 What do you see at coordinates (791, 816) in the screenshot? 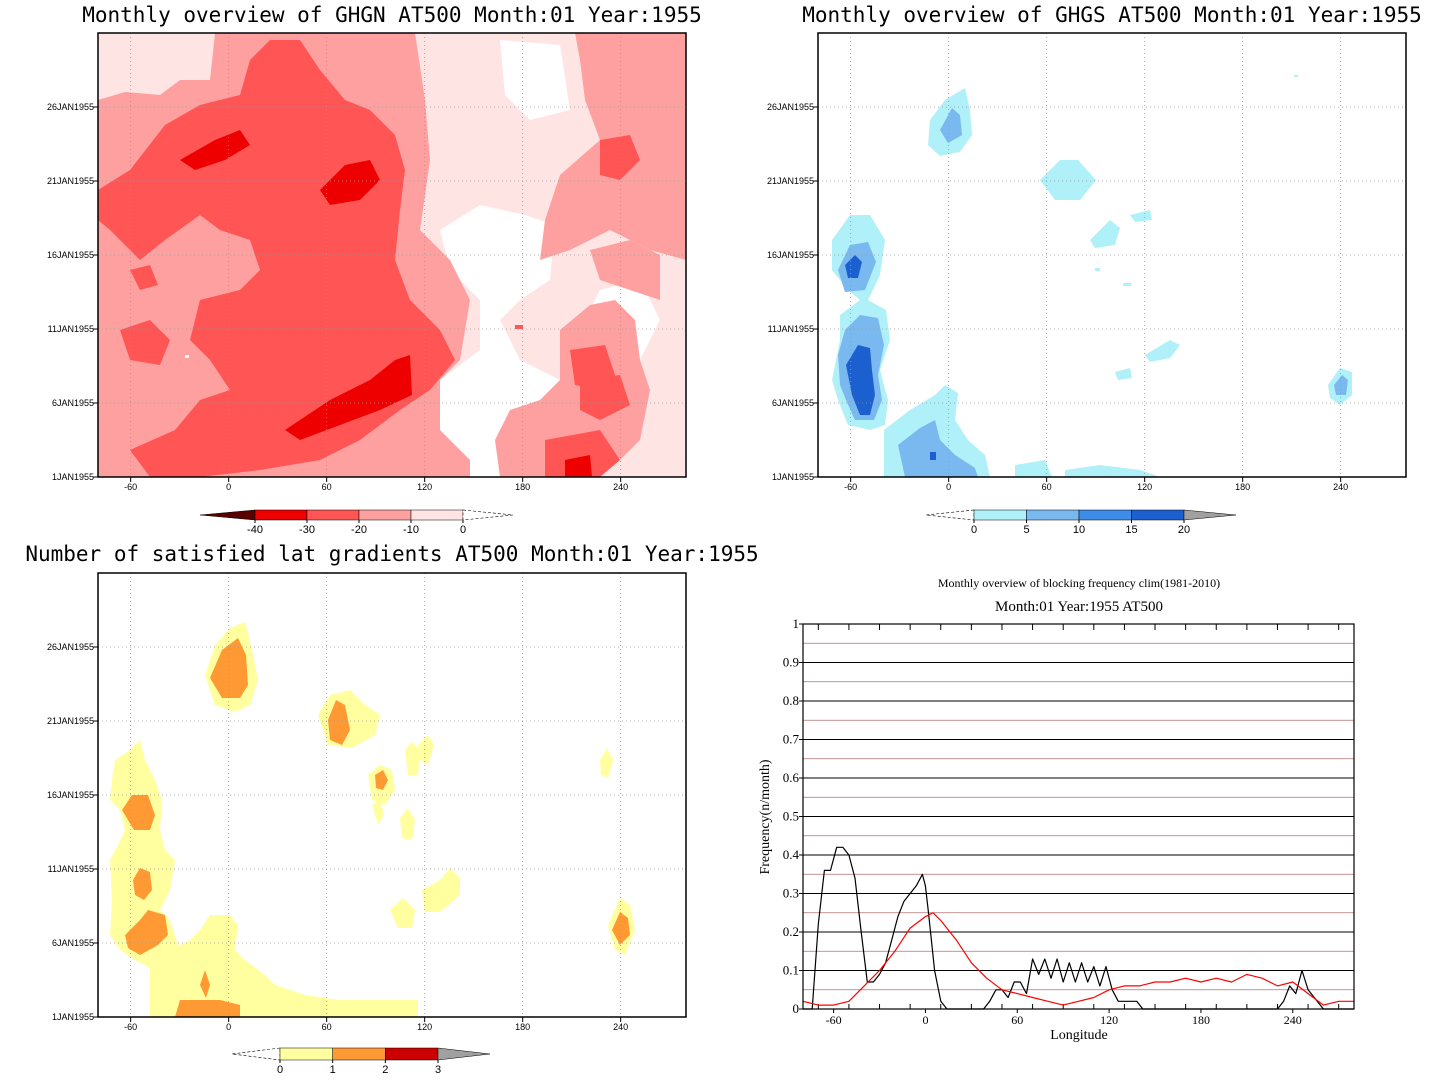
I see `y-tick-label: 0.5` at bounding box center [791, 816].